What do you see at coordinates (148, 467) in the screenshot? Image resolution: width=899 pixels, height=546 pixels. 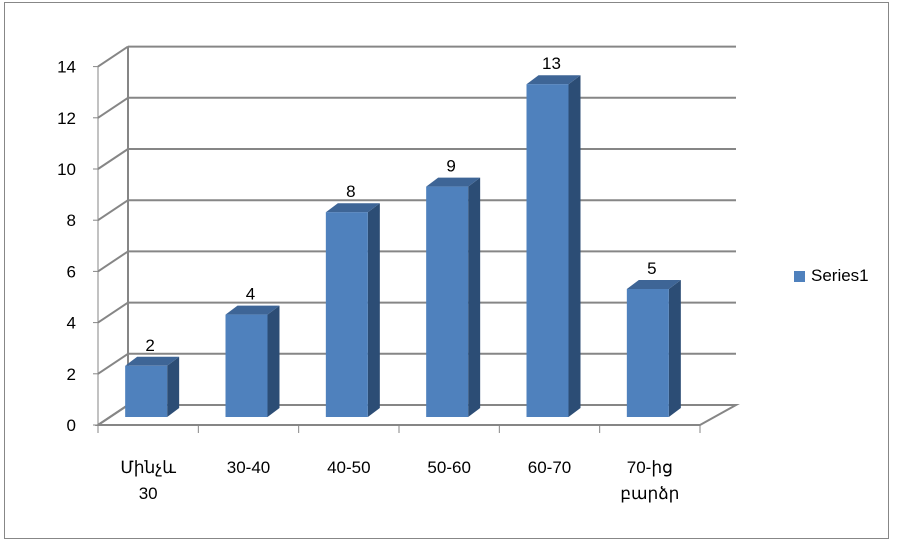 I see `x-tick-label: Մինչև` at bounding box center [148, 467].